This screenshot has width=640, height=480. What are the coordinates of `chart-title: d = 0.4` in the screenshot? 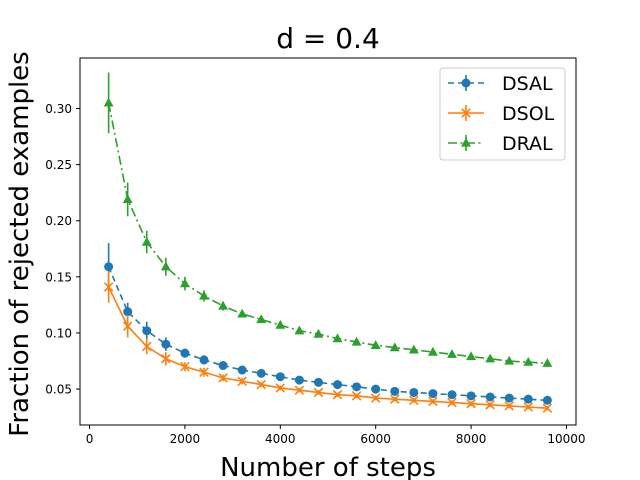 It's located at (328, 38).